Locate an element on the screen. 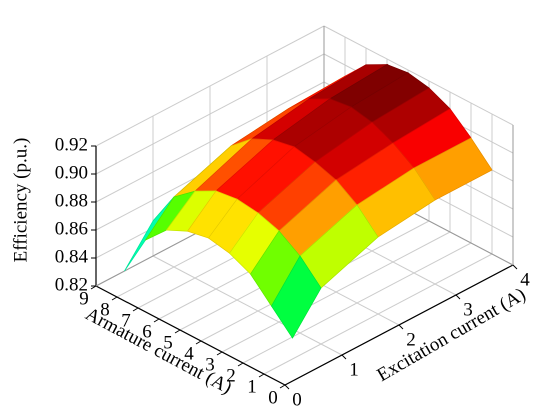  x-tick-label: 1 is located at coordinates (252, 386).